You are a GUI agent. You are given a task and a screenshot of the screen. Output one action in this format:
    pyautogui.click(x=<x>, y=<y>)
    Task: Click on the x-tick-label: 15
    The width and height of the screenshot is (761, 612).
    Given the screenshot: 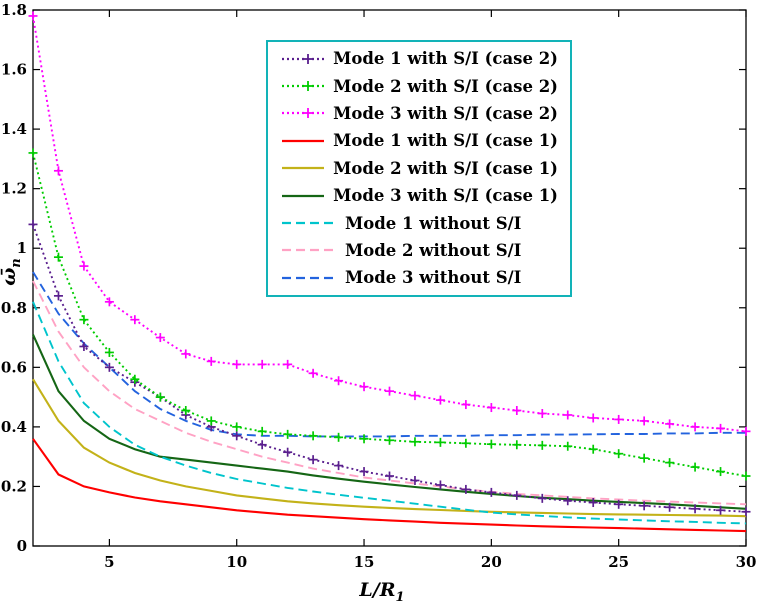 What is the action you would take?
    pyautogui.click(x=364, y=562)
    